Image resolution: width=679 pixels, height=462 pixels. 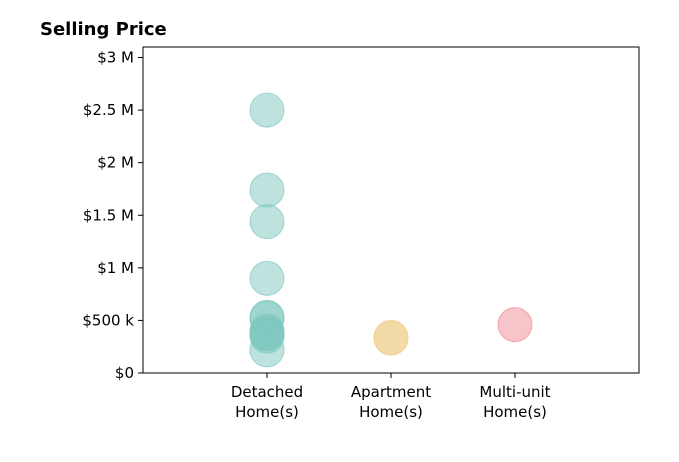 I want to click on y-axis: $0 $500 k $1 M $1.5 M $2 M $2.5 M $3 M, so click(x=112, y=215).